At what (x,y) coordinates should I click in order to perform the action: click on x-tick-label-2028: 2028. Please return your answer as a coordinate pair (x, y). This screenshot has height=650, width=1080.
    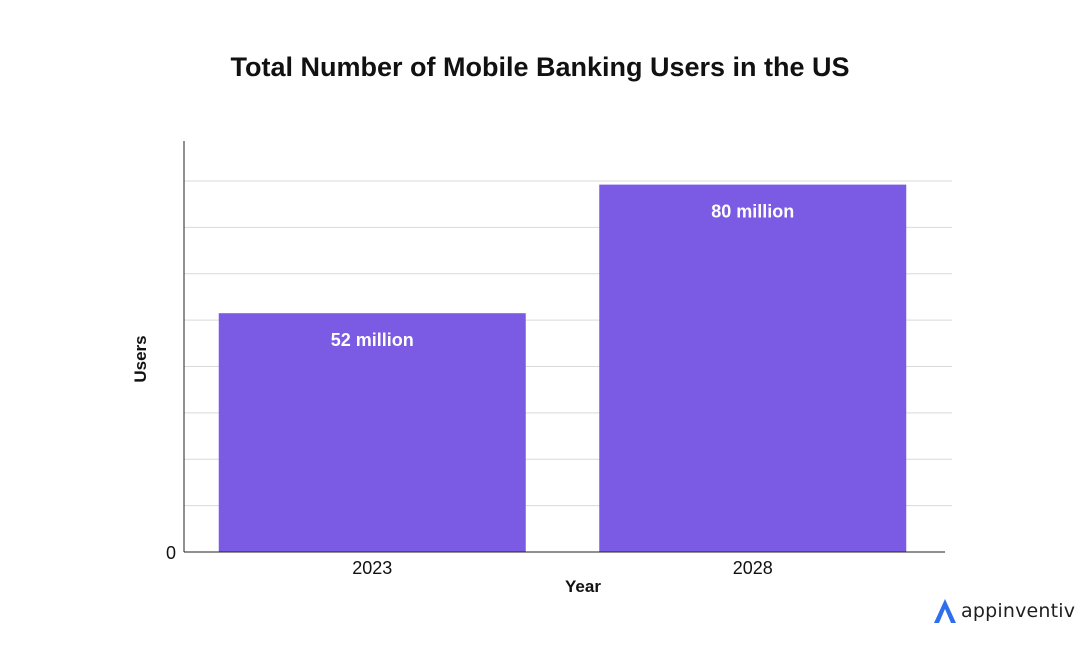
    Looking at the image, I should click on (753, 568).